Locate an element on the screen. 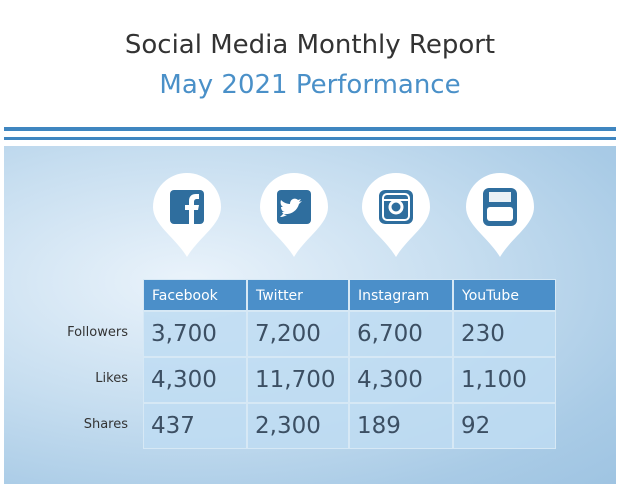  table-cell: 437 is located at coordinates (195, 426).